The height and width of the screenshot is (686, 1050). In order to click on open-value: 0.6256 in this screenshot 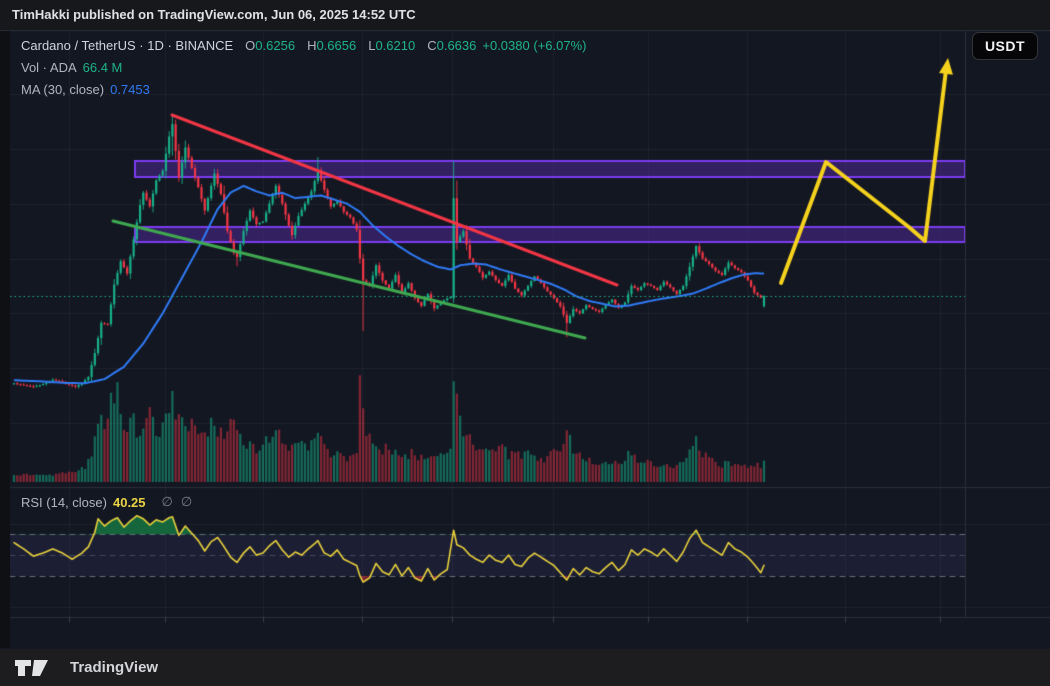, I will do `click(275, 45)`.